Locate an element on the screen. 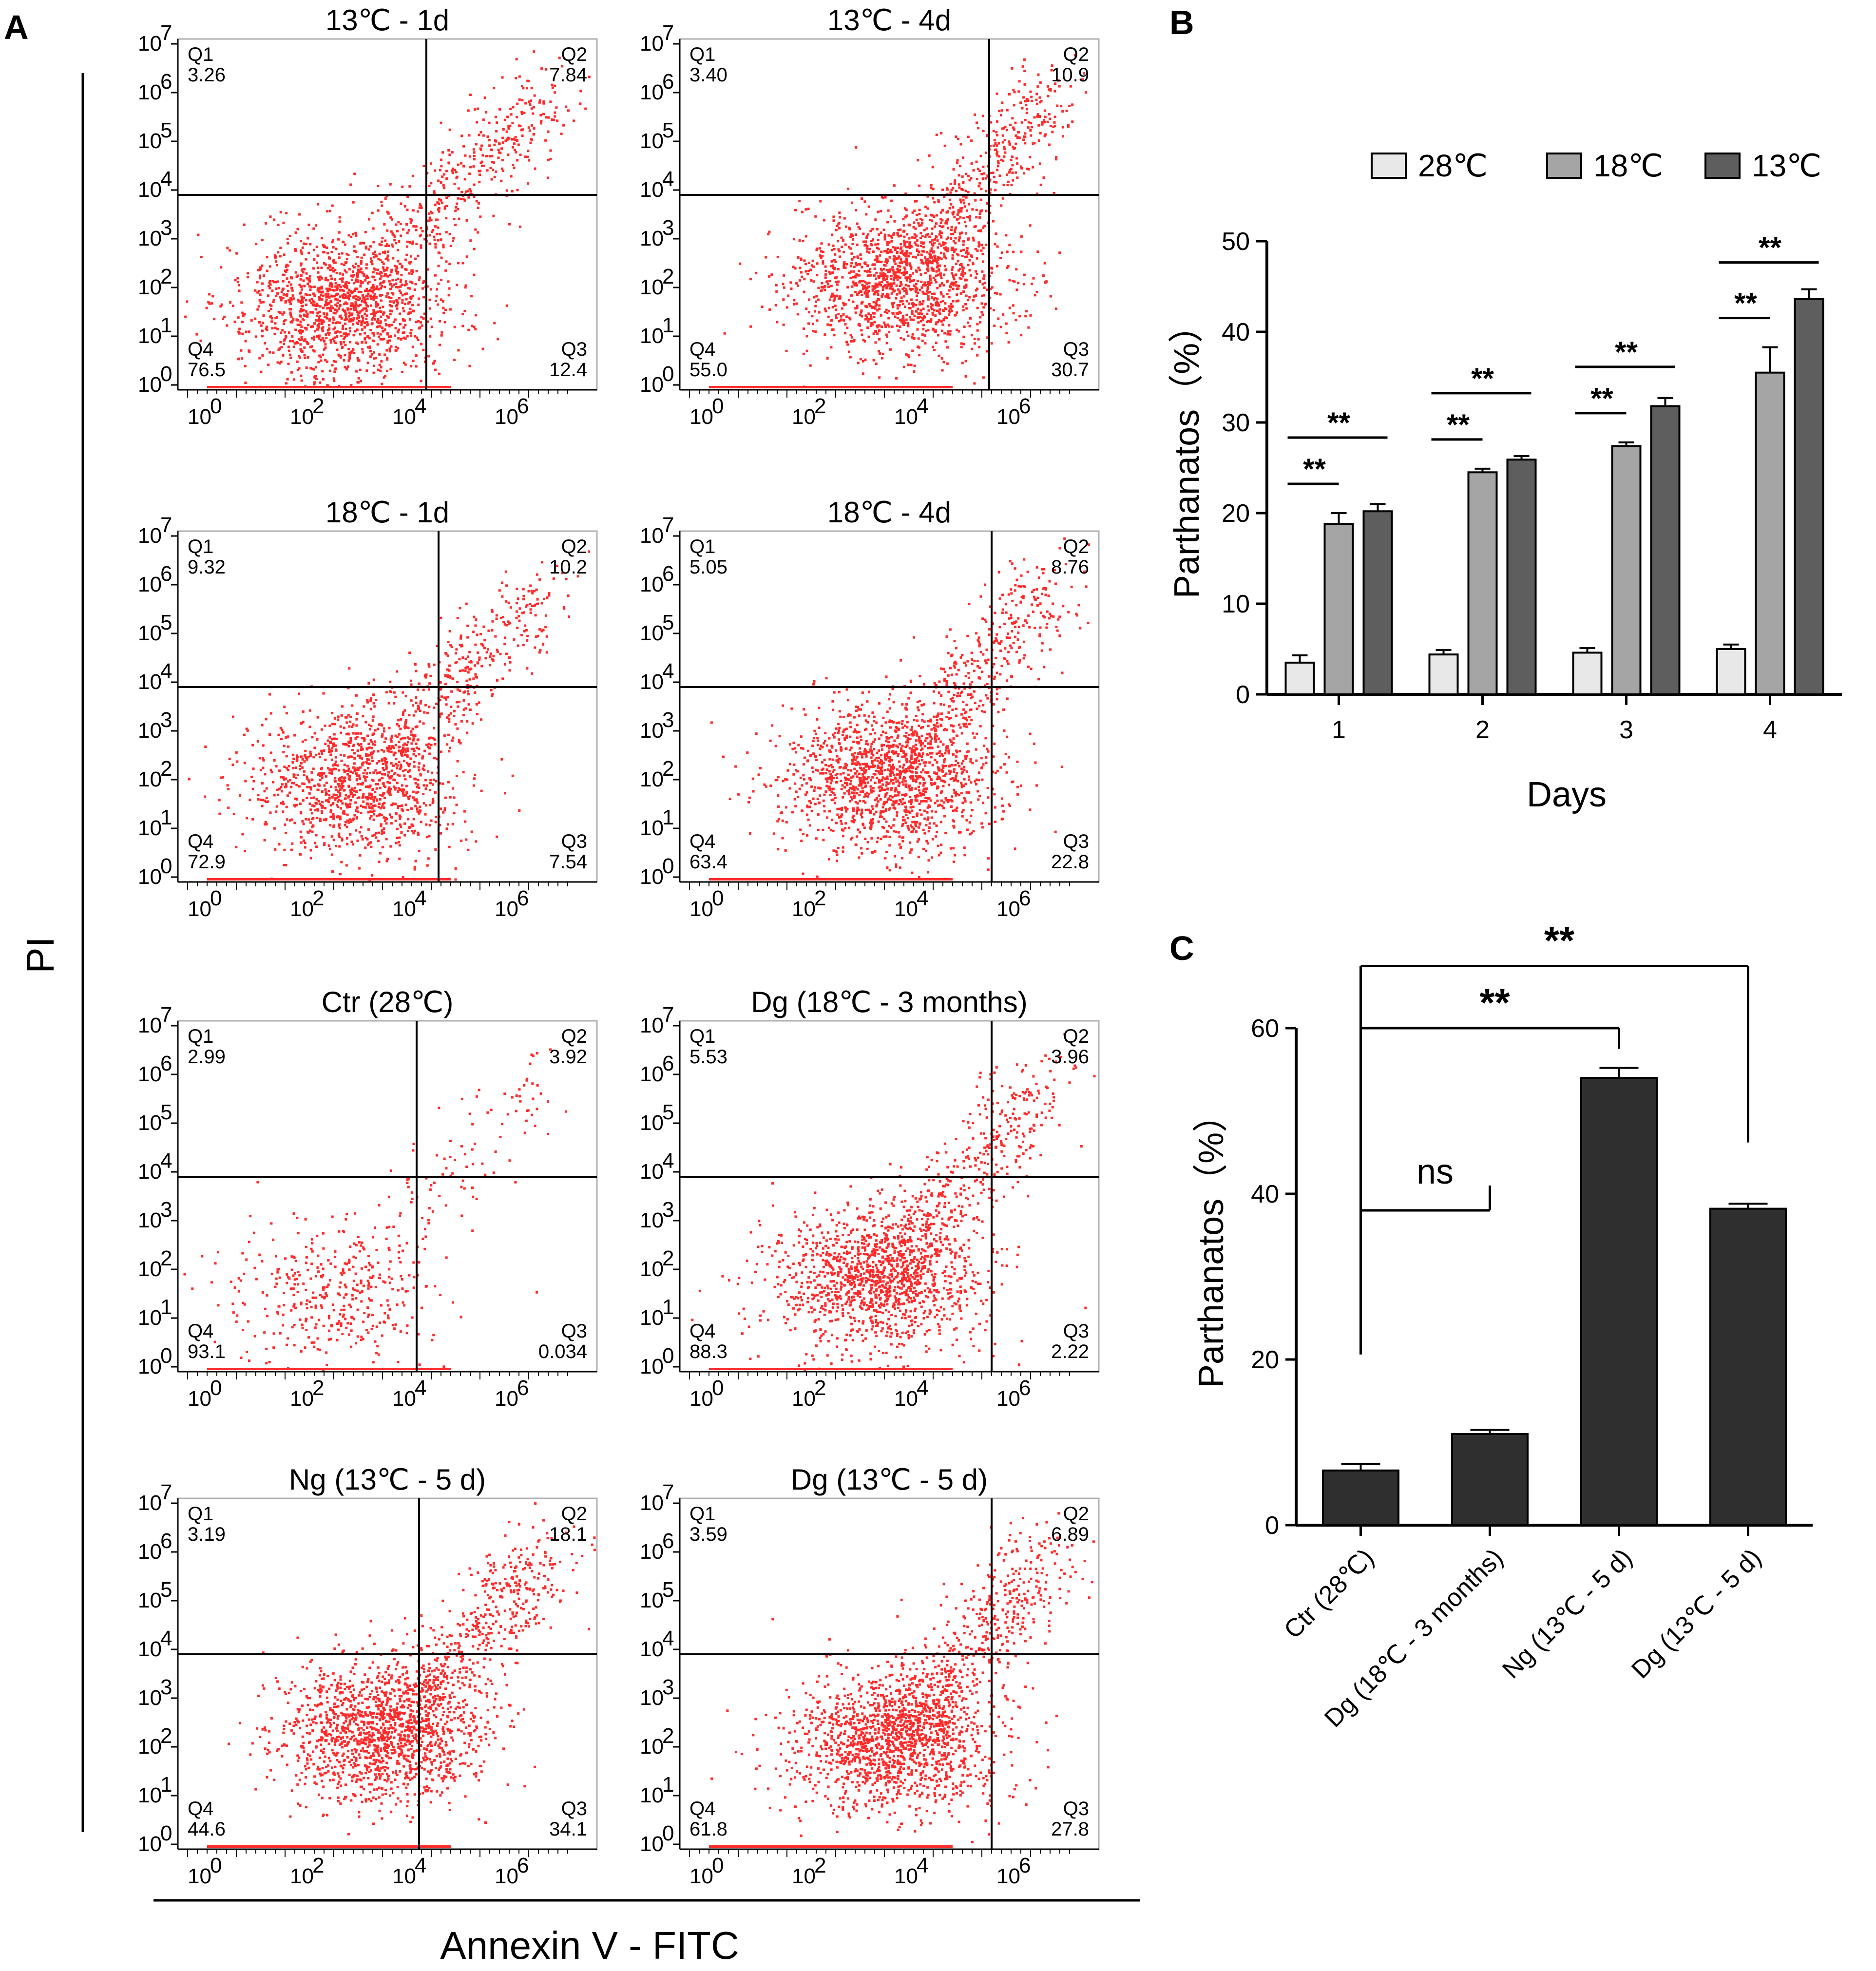 The image size is (1876, 1971). facs-plot-3-y-tick-exp-1: 1 is located at coordinates (166, 817).